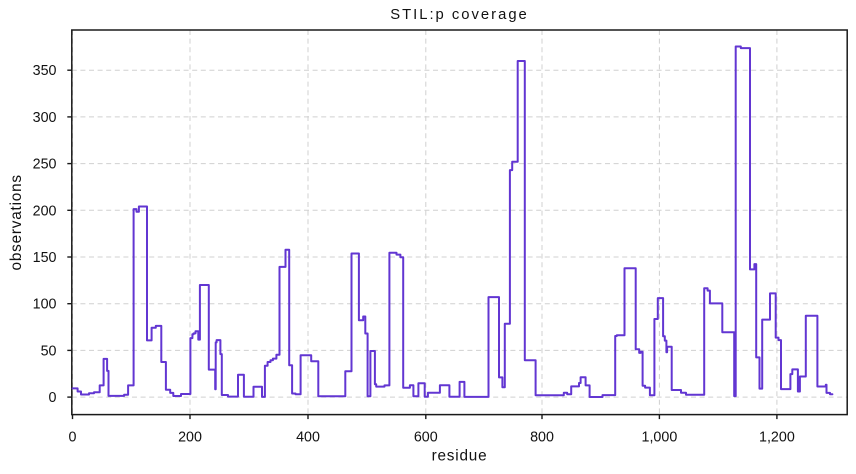 The image size is (856, 474). What do you see at coordinates (660, 438) in the screenshot?
I see `svg-text: 1,000` at bounding box center [660, 438].